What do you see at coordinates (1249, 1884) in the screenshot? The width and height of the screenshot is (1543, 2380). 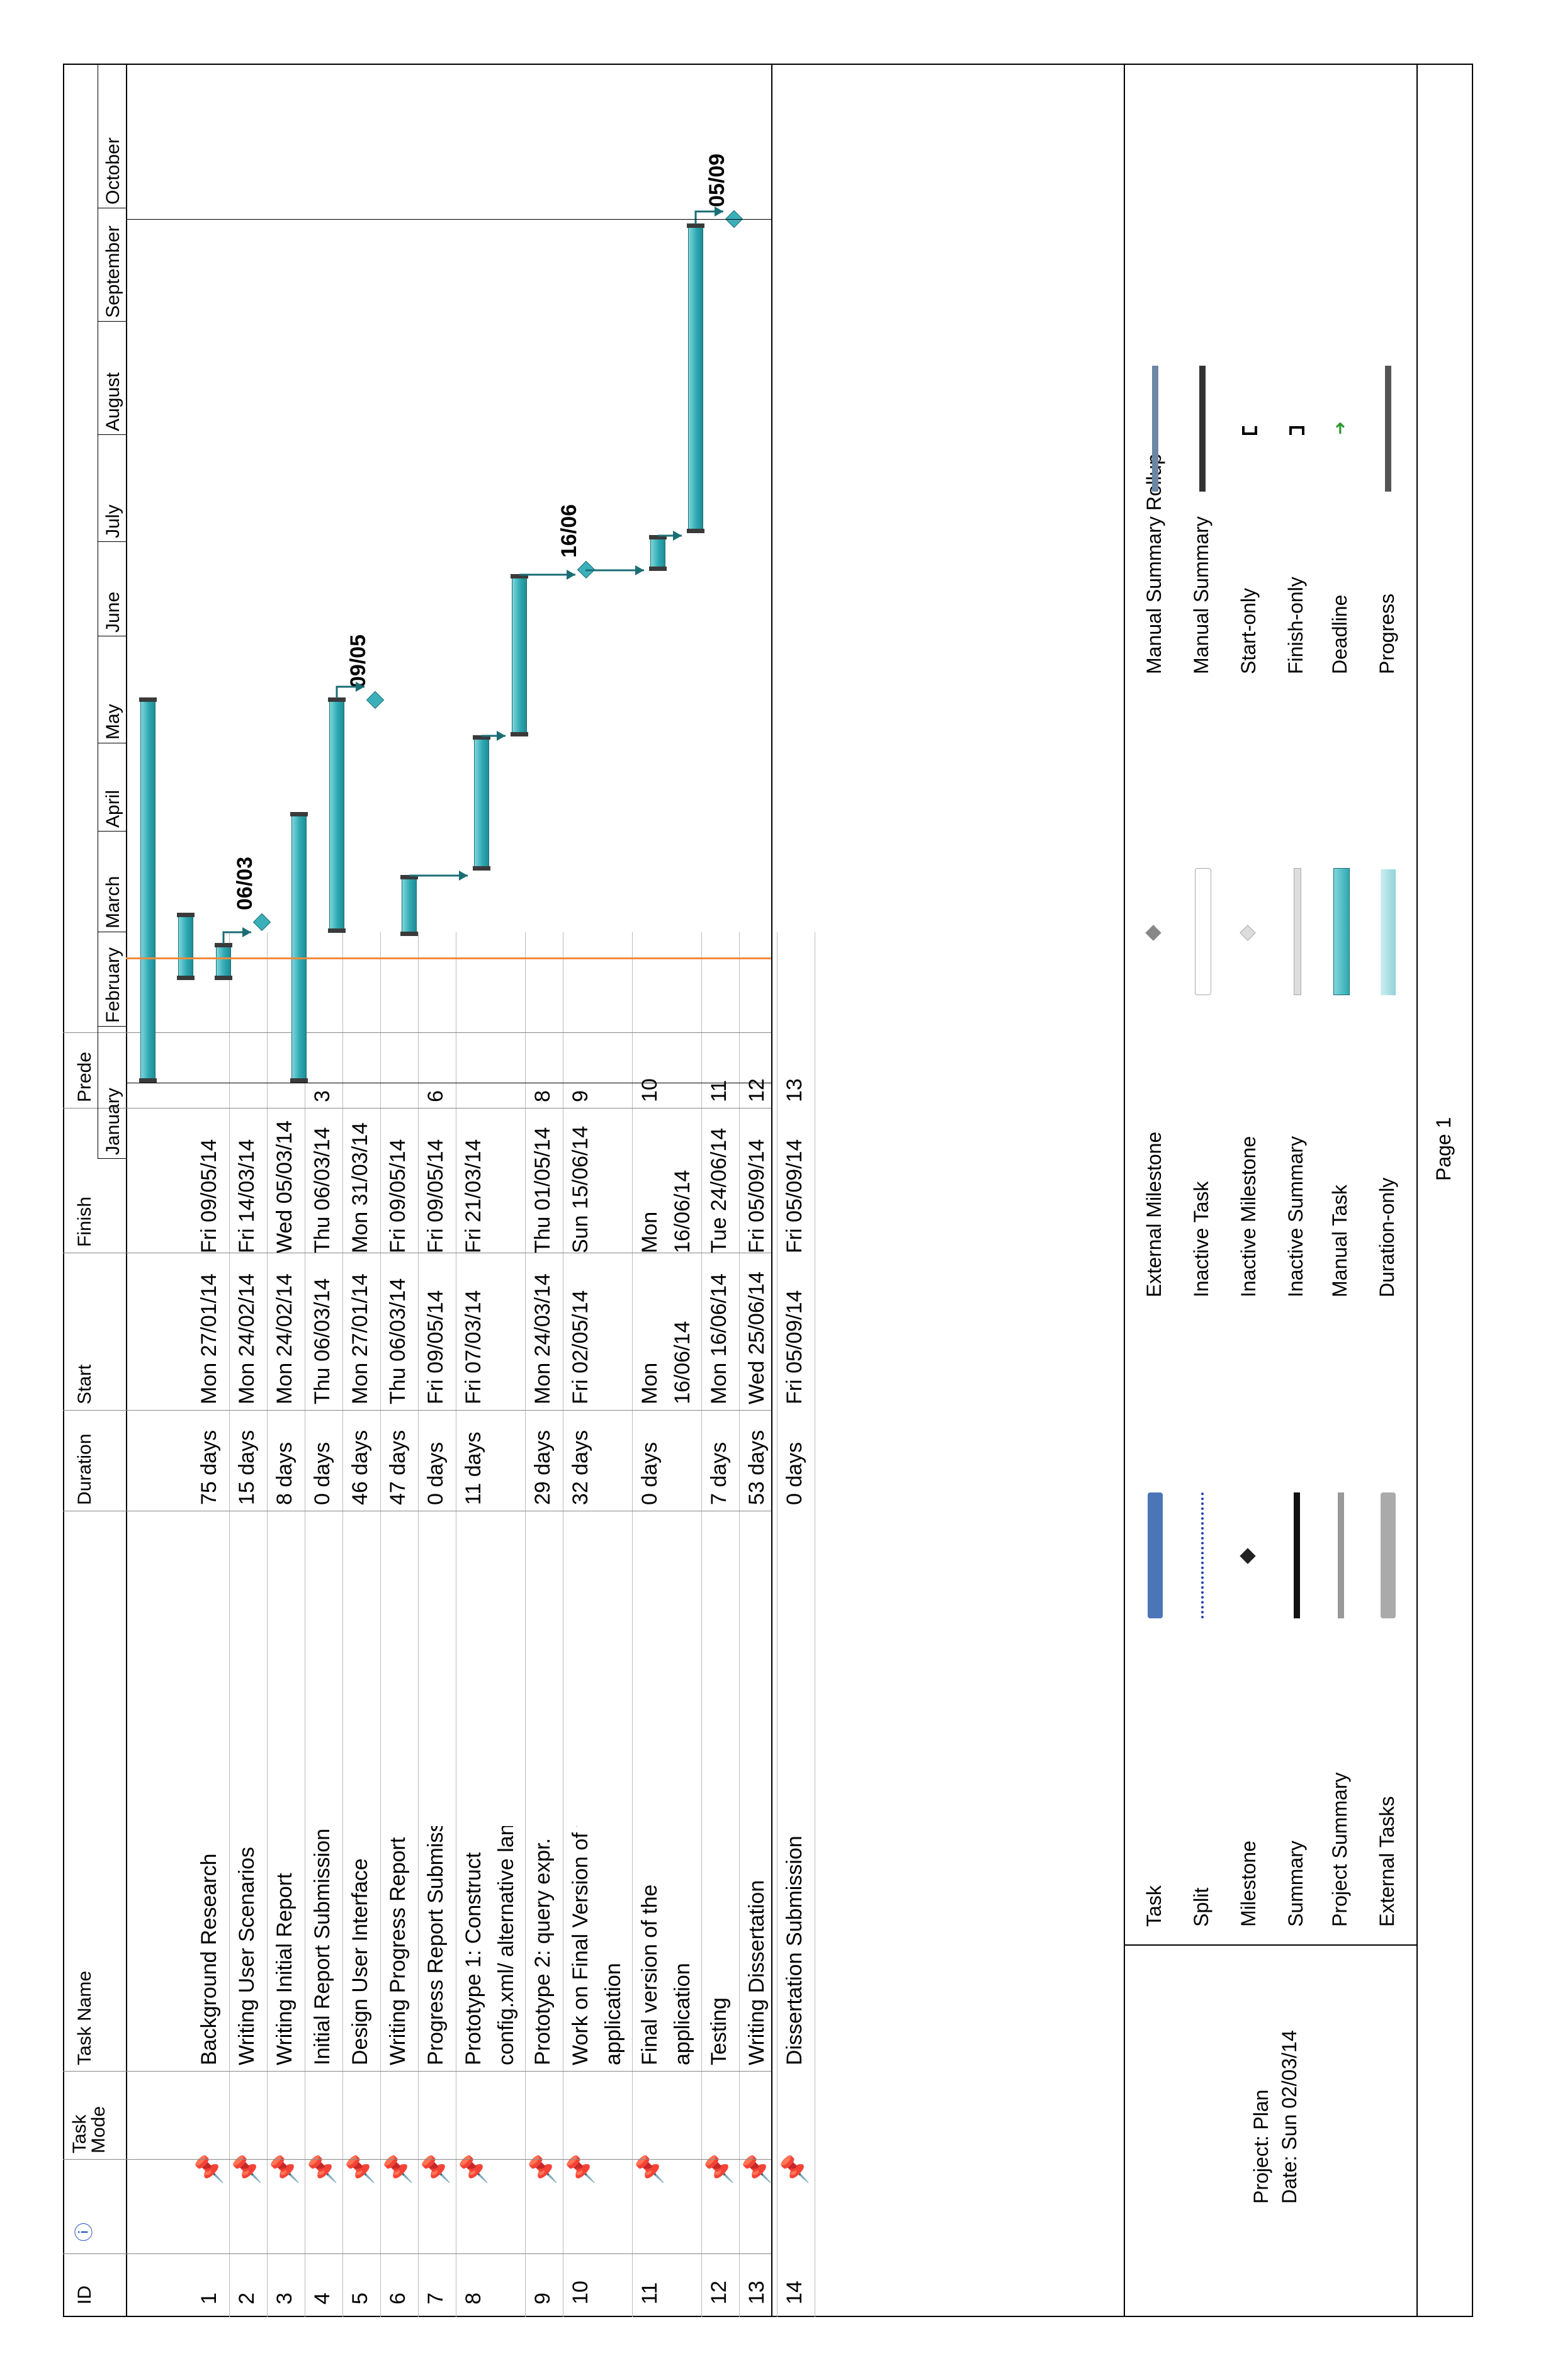 I see `legend-label: Milestone` at bounding box center [1249, 1884].